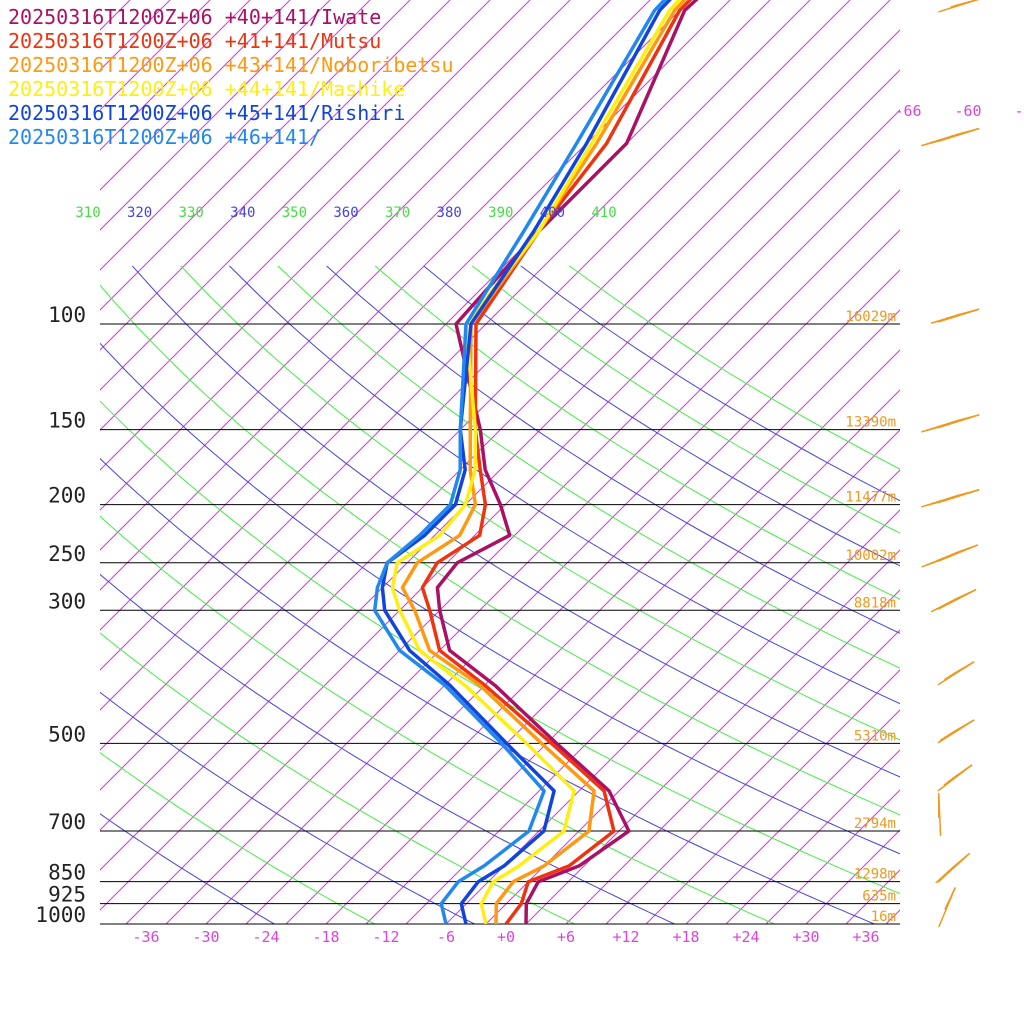  What do you see at coordinates (195, 41) in the screenshot?
I see `legend-entry: 20250316T1200Z+06 +41+141/Mutsu` at bounding box center [195, 41].